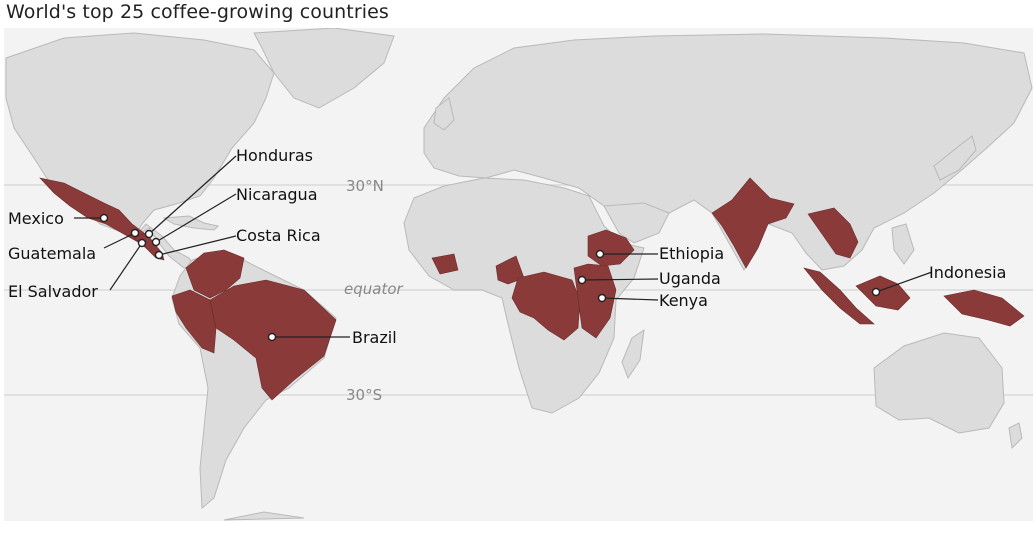 The image size is (1035, 533). I want to click on coffee-region-borneo-sulawesi, so click(883, 293).